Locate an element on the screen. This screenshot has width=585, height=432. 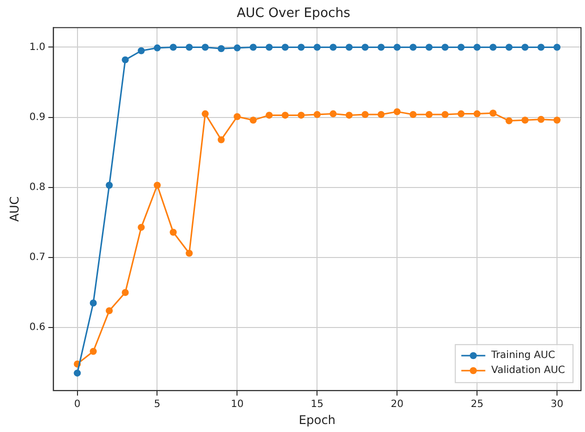
y-axis-title: AUC is located at coordinates (14, 209).